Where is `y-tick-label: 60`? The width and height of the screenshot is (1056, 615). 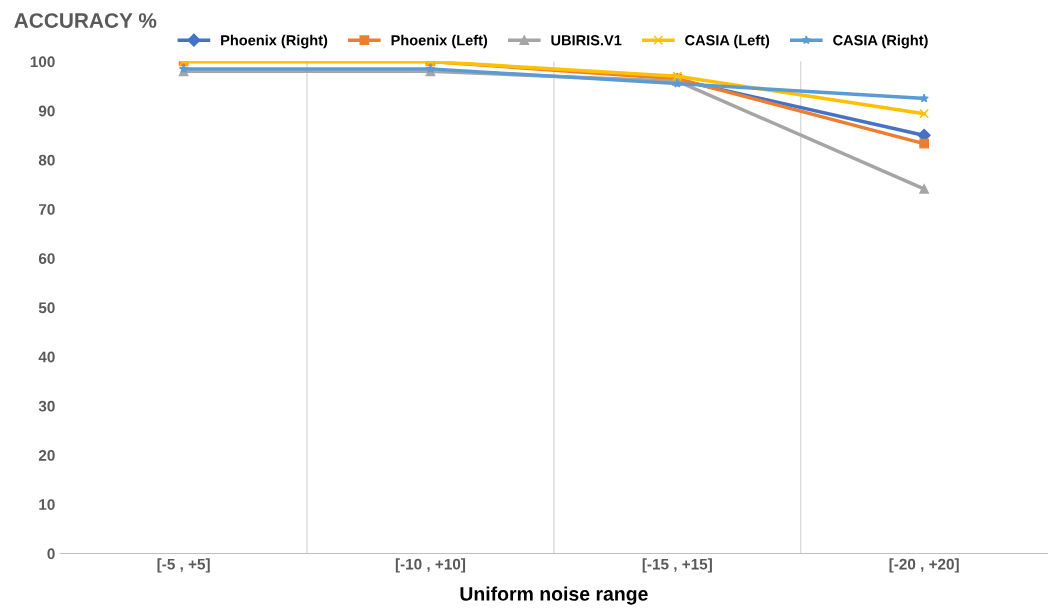
y-tick-label: 60 is located at coordinates (46, 258).